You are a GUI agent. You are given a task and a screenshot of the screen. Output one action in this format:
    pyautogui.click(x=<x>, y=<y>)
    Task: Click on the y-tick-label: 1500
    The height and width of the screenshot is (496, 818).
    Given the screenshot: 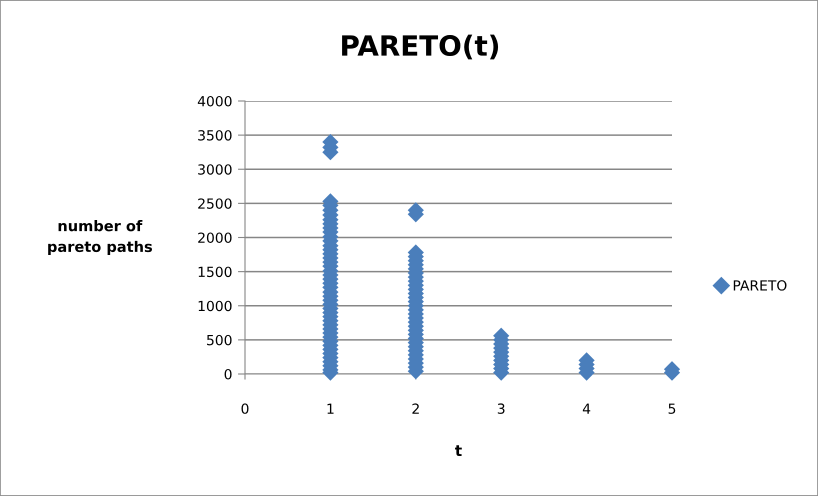 What is the action you would take?
    pyautogui.click(x=215, y=272)
    